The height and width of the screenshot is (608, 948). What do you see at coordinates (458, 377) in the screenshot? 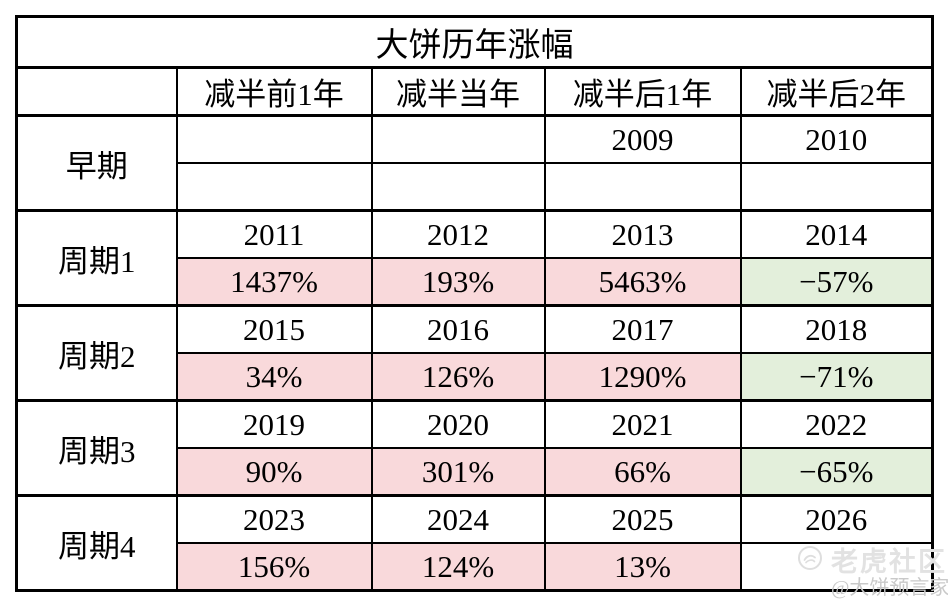
I see `change-cell-gain: 126%` at bounding box center [458, 377].